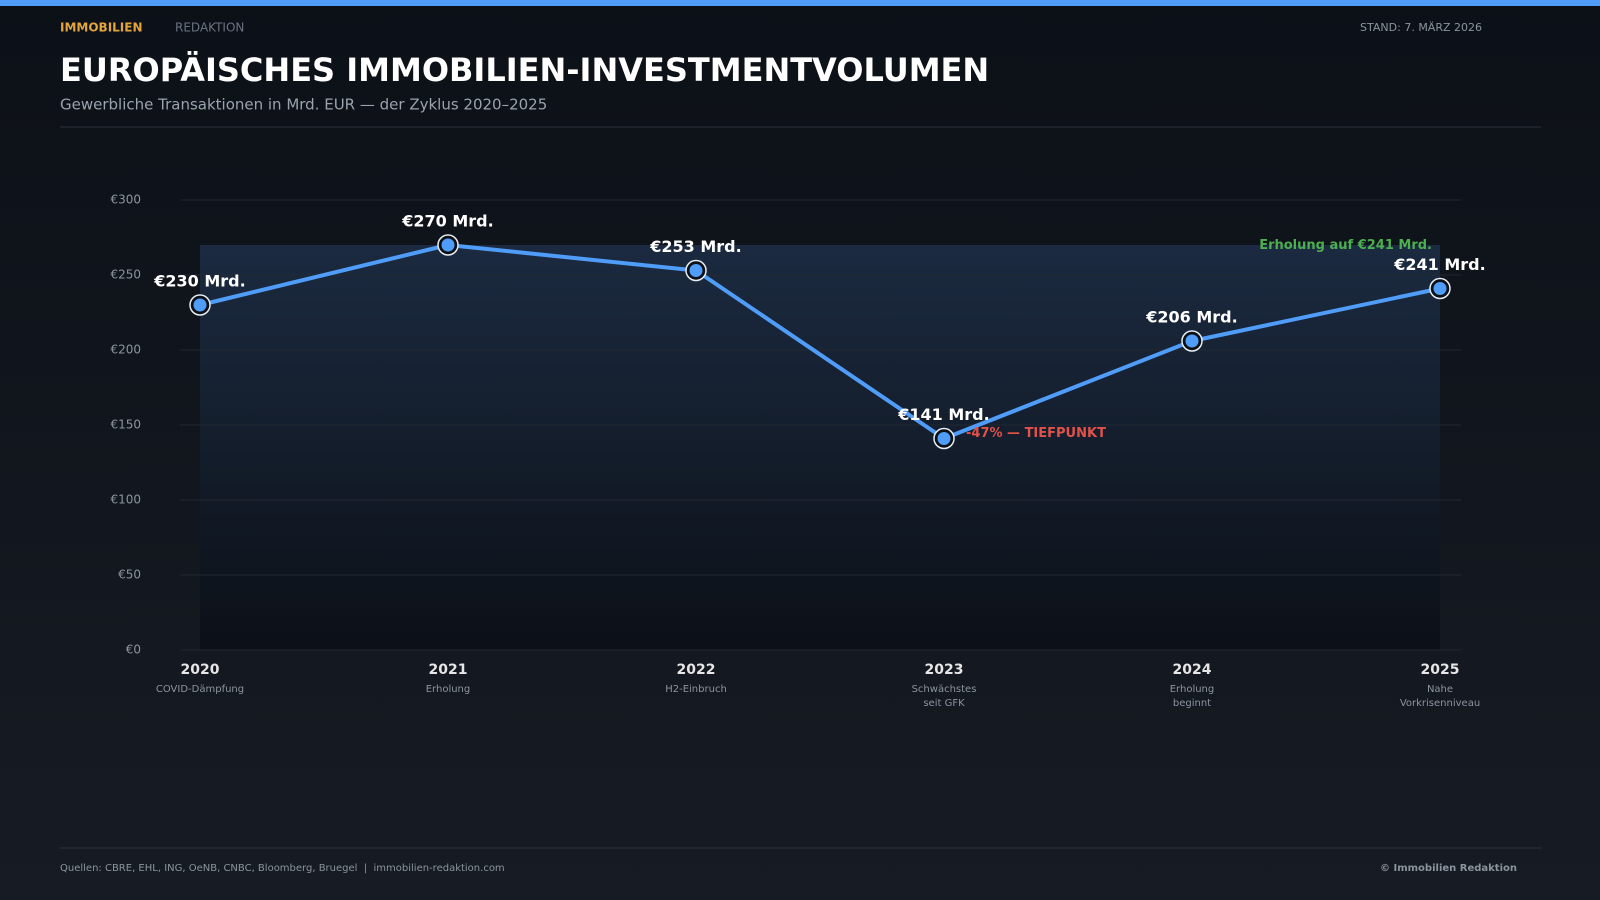 This screenshot has width=1600, height=900. I want to click on value-label: €253 Mrd., so click(695, 246).